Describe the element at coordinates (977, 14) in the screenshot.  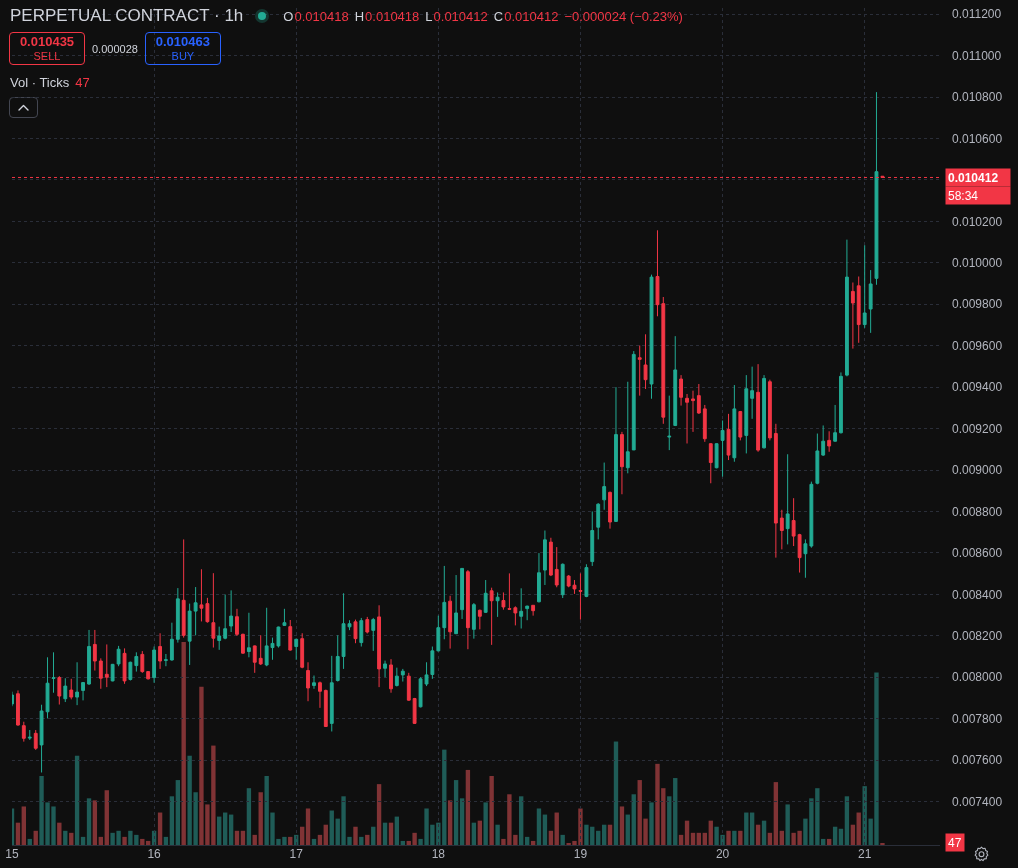
I see `y-tick-label: 0.011200` at that location.